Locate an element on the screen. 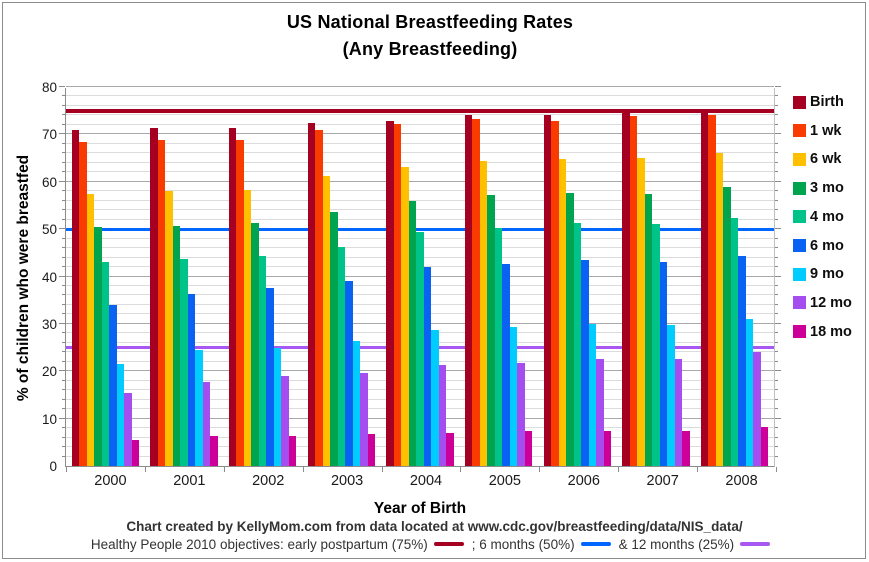 This screenshot has height=562, width=869. y-tick-label-10: 10 is located at coordinates (49, 419).